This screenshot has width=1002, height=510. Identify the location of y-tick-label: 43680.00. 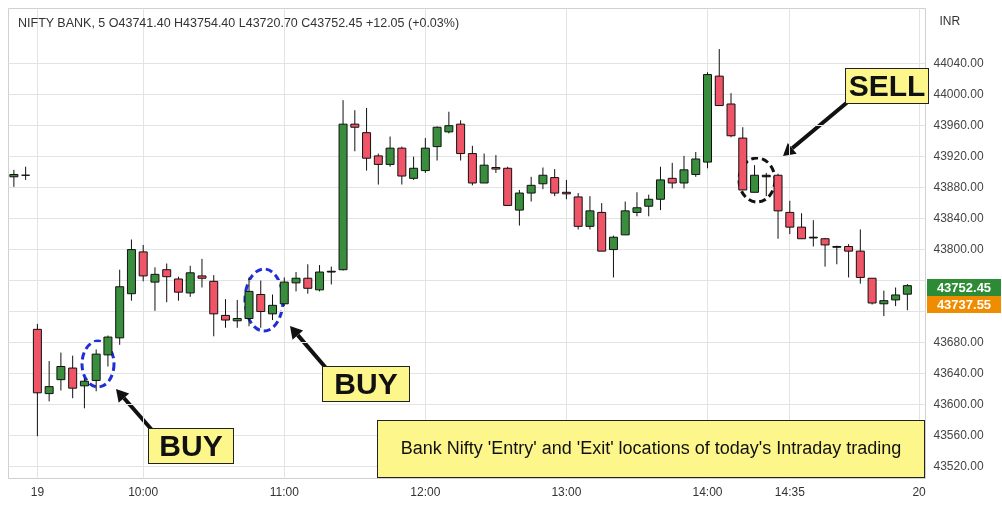
(958, 342).